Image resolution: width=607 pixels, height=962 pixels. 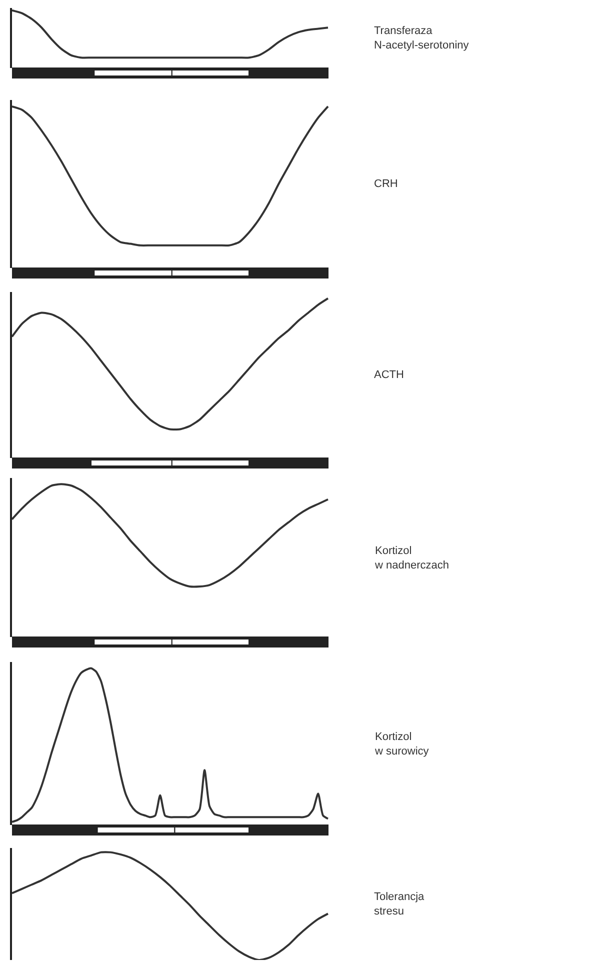 I want to click on text: Transferaza N-acetyl-serotoniny, so click(x=422, y=38).